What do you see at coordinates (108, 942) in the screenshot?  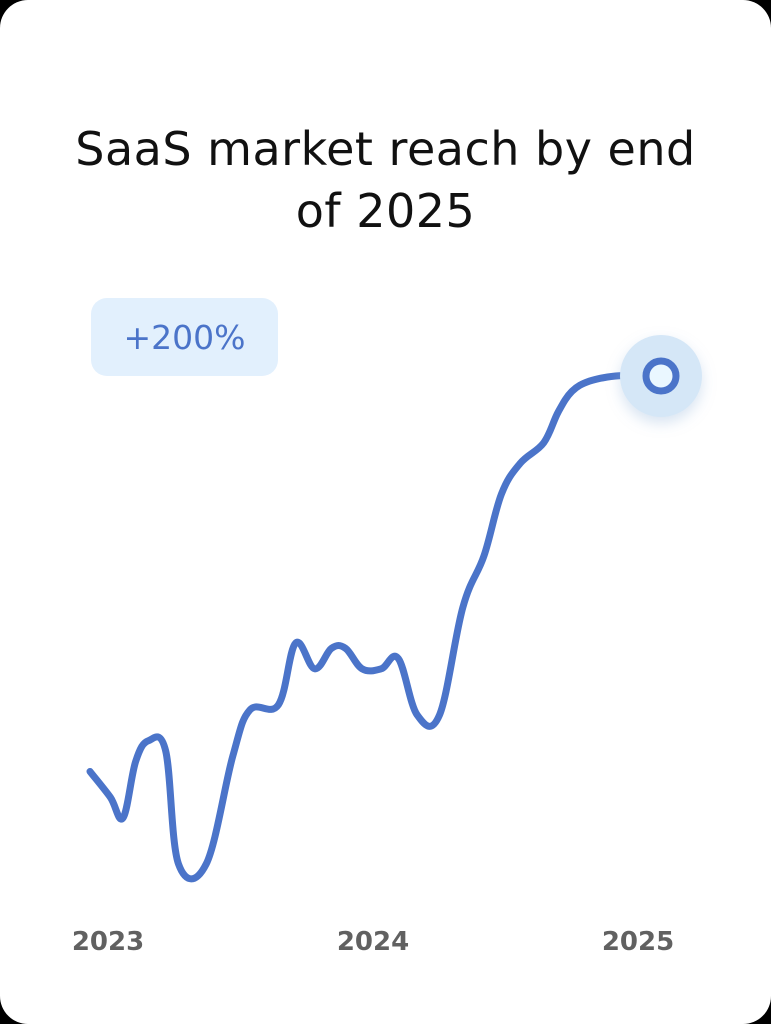 I see `x-tick-label: 2023` at bounding box center [108, 942].